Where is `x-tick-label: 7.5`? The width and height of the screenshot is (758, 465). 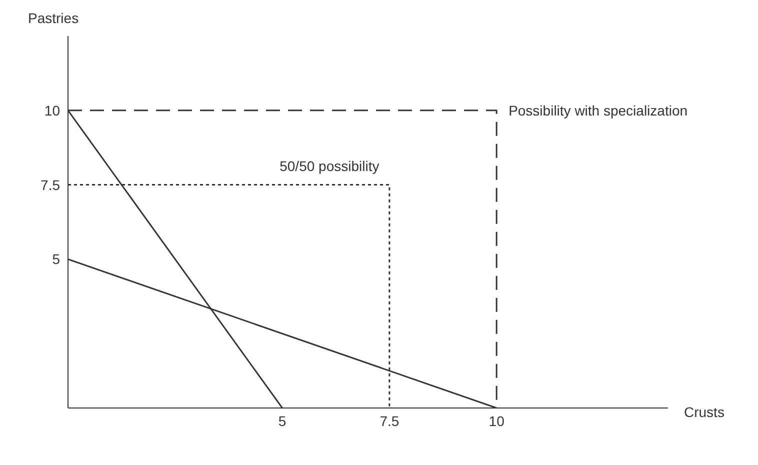 x-tick-label: 7.5 is located at coordinates (390, 420).